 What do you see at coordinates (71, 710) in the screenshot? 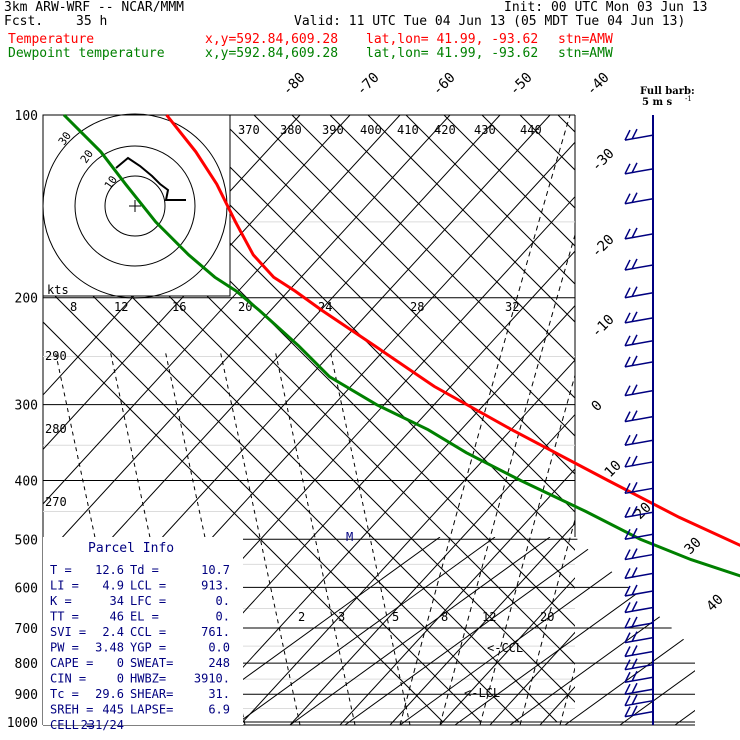
I see `parcel-key: SREH =` at bounding box center [71, 710].